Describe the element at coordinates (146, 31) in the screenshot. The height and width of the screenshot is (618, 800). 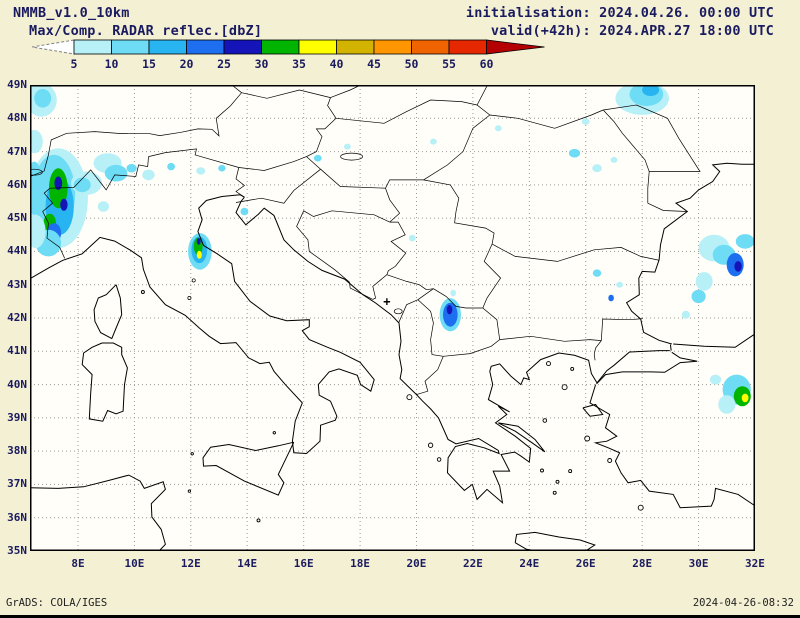
I see `legend-label: Max/Comp. RADAR reflec.[dbZ]` at that location.